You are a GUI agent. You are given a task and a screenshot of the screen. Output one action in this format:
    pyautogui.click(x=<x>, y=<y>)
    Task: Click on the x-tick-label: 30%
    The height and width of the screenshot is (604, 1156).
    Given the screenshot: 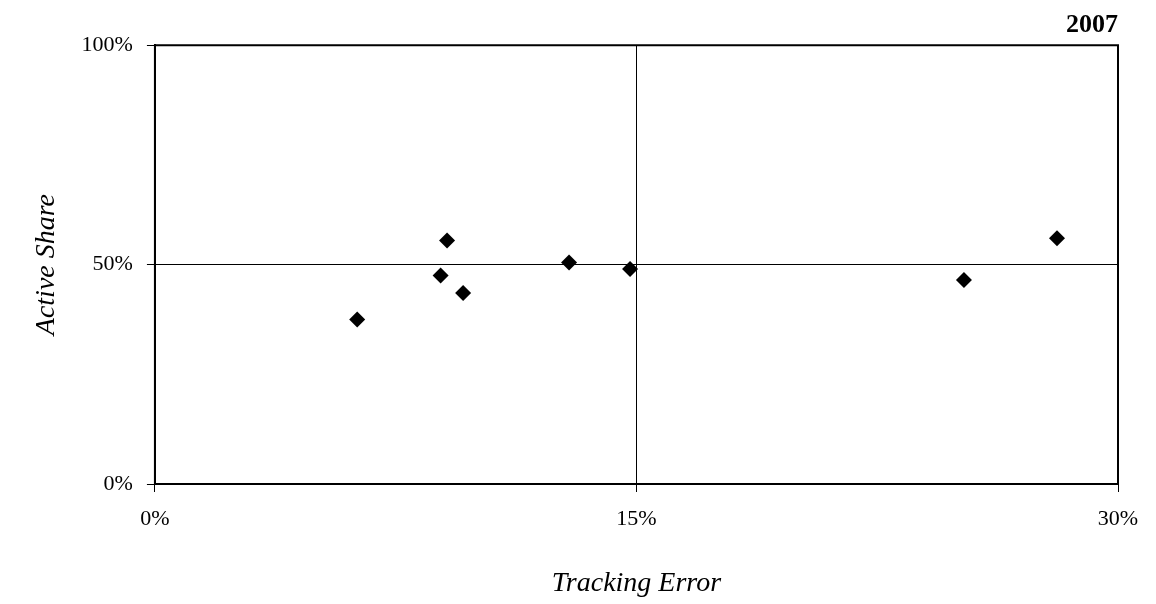 What is the action you would take?
    pyautogui.click(x=1118, y=517)
    